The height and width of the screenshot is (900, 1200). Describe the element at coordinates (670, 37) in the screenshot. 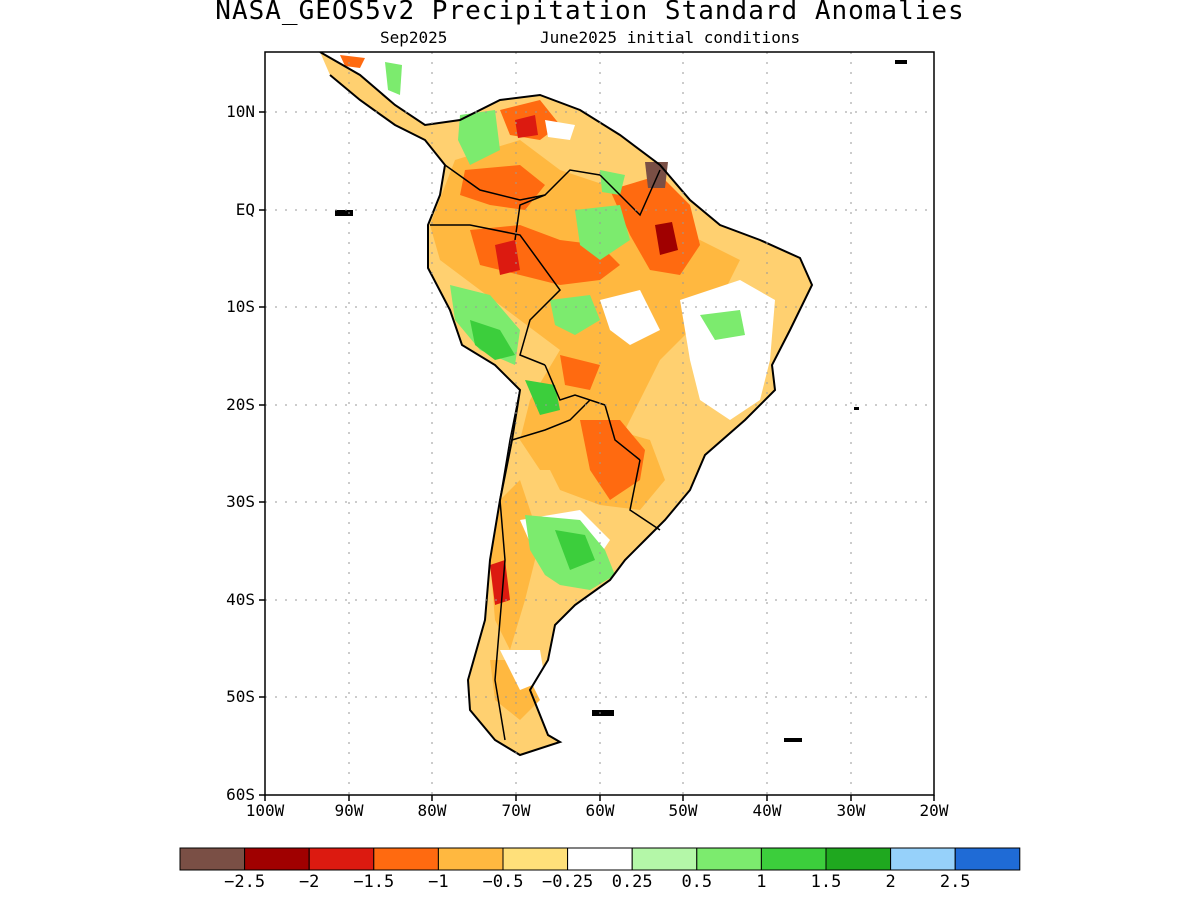

I see `initial-conditions: June2025 initial conditions` at that location.